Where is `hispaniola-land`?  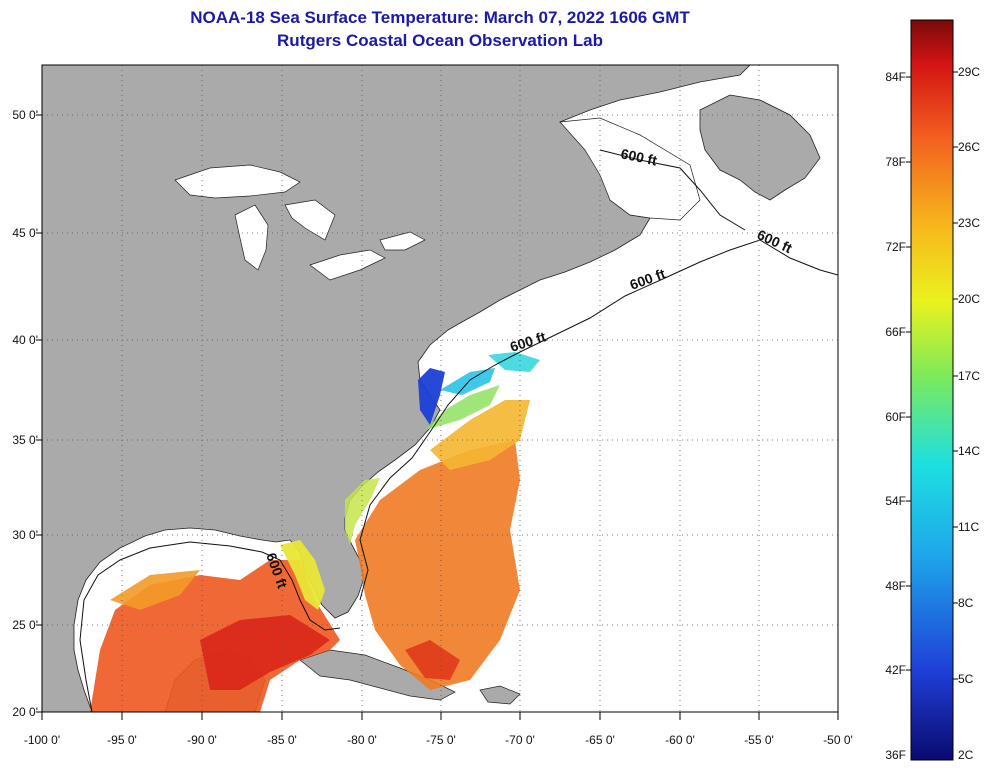 hispaniola-land is located at coordinates (500, 695).